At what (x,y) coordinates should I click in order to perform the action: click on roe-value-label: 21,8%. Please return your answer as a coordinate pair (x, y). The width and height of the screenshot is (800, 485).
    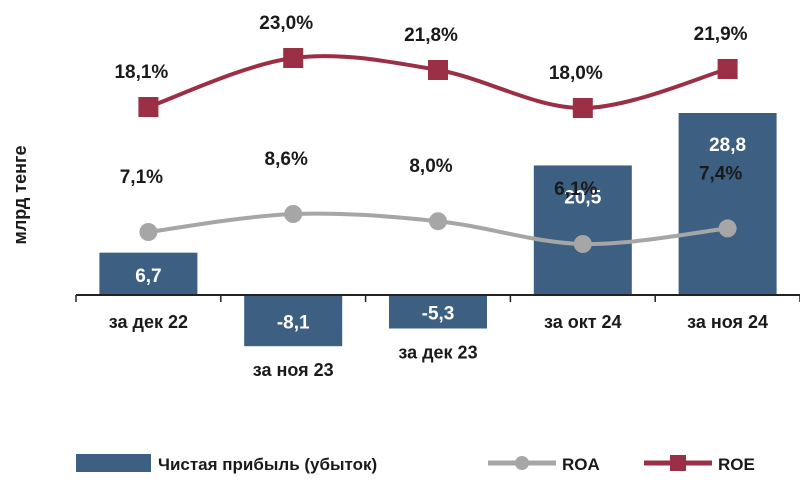
    Looking at the image, I should click on (431, 35).